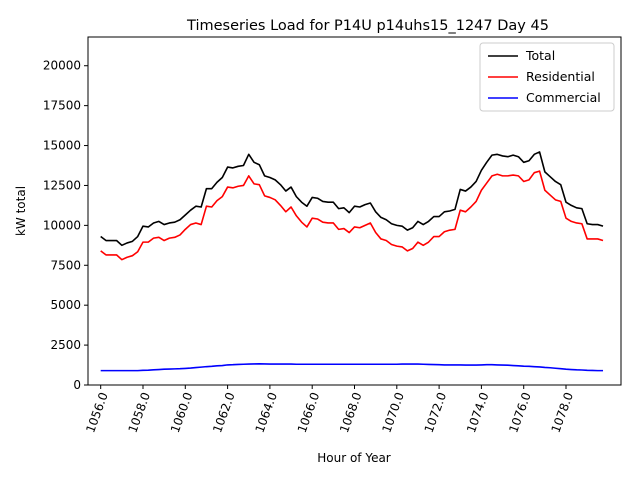 The height and width of the screenshot is (480, 640). I want to click on y-tick-label: 17500, so click(62, 106).